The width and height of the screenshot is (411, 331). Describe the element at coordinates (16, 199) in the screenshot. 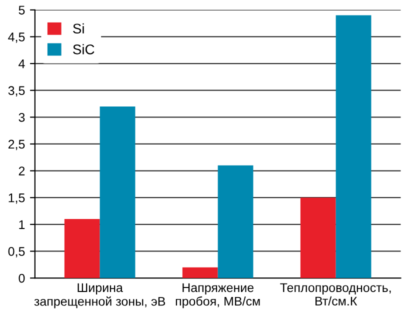

I see `y-tick-label: 1,5` at that location.